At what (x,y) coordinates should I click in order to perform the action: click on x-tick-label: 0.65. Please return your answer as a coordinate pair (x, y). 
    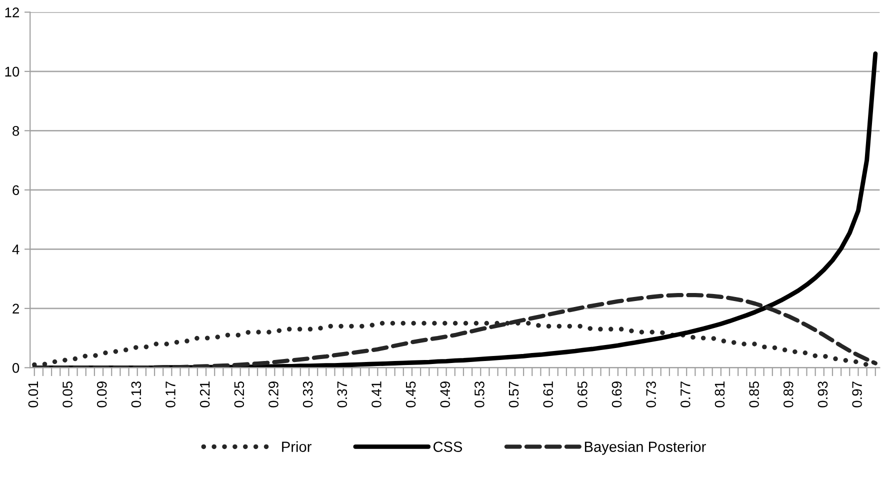
    Looking at the image, I should click on (583, 394).